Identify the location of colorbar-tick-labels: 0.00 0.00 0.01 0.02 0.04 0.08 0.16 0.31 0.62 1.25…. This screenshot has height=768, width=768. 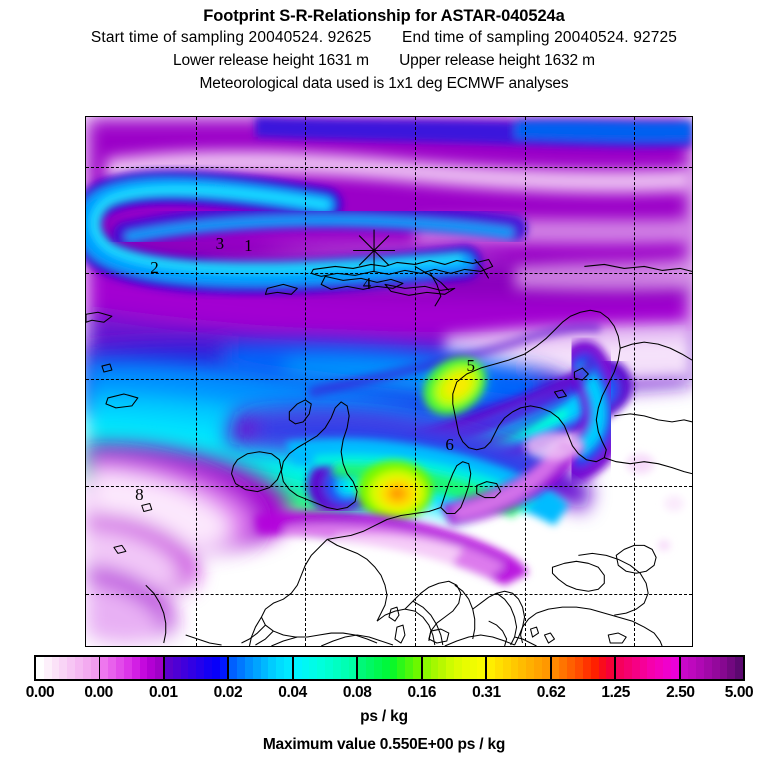
(384, 694).